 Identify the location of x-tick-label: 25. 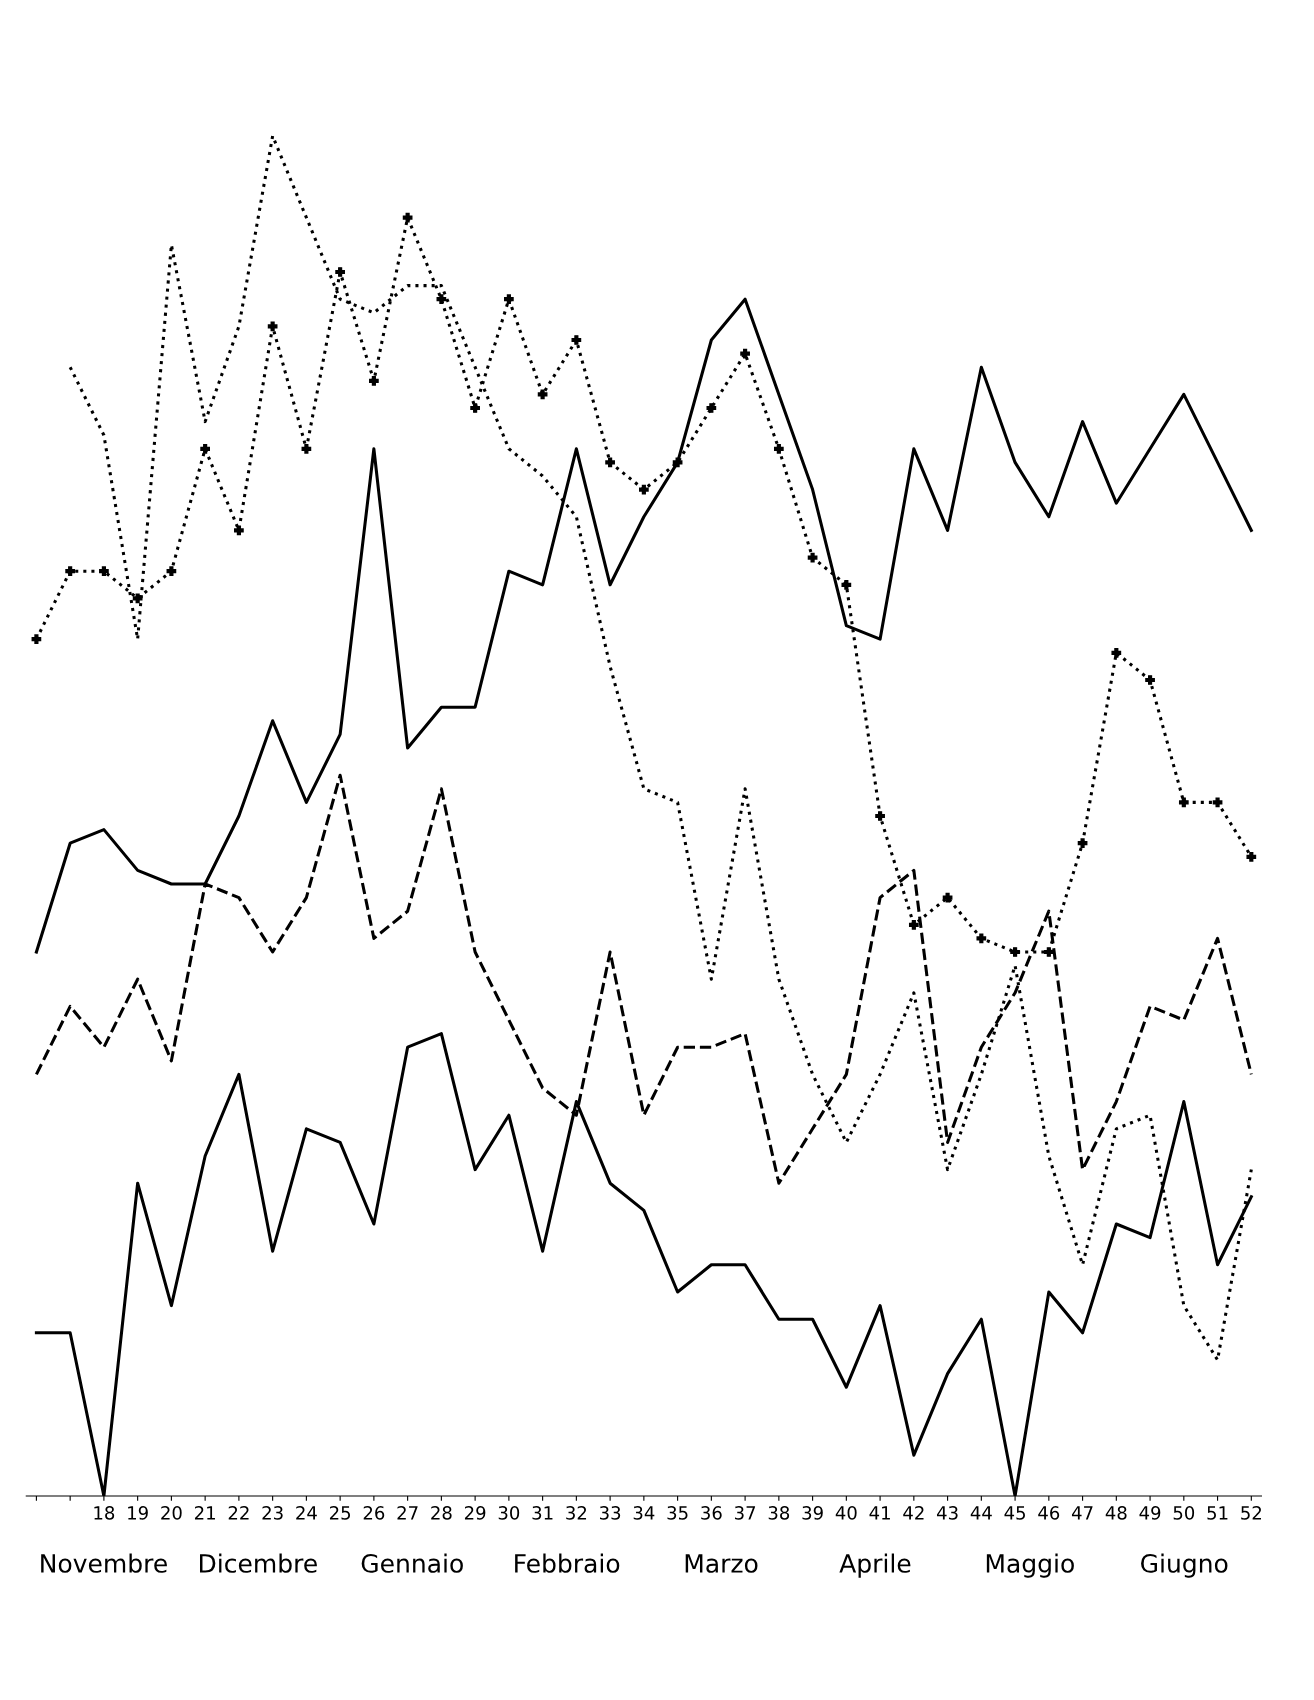
(340, 1513).